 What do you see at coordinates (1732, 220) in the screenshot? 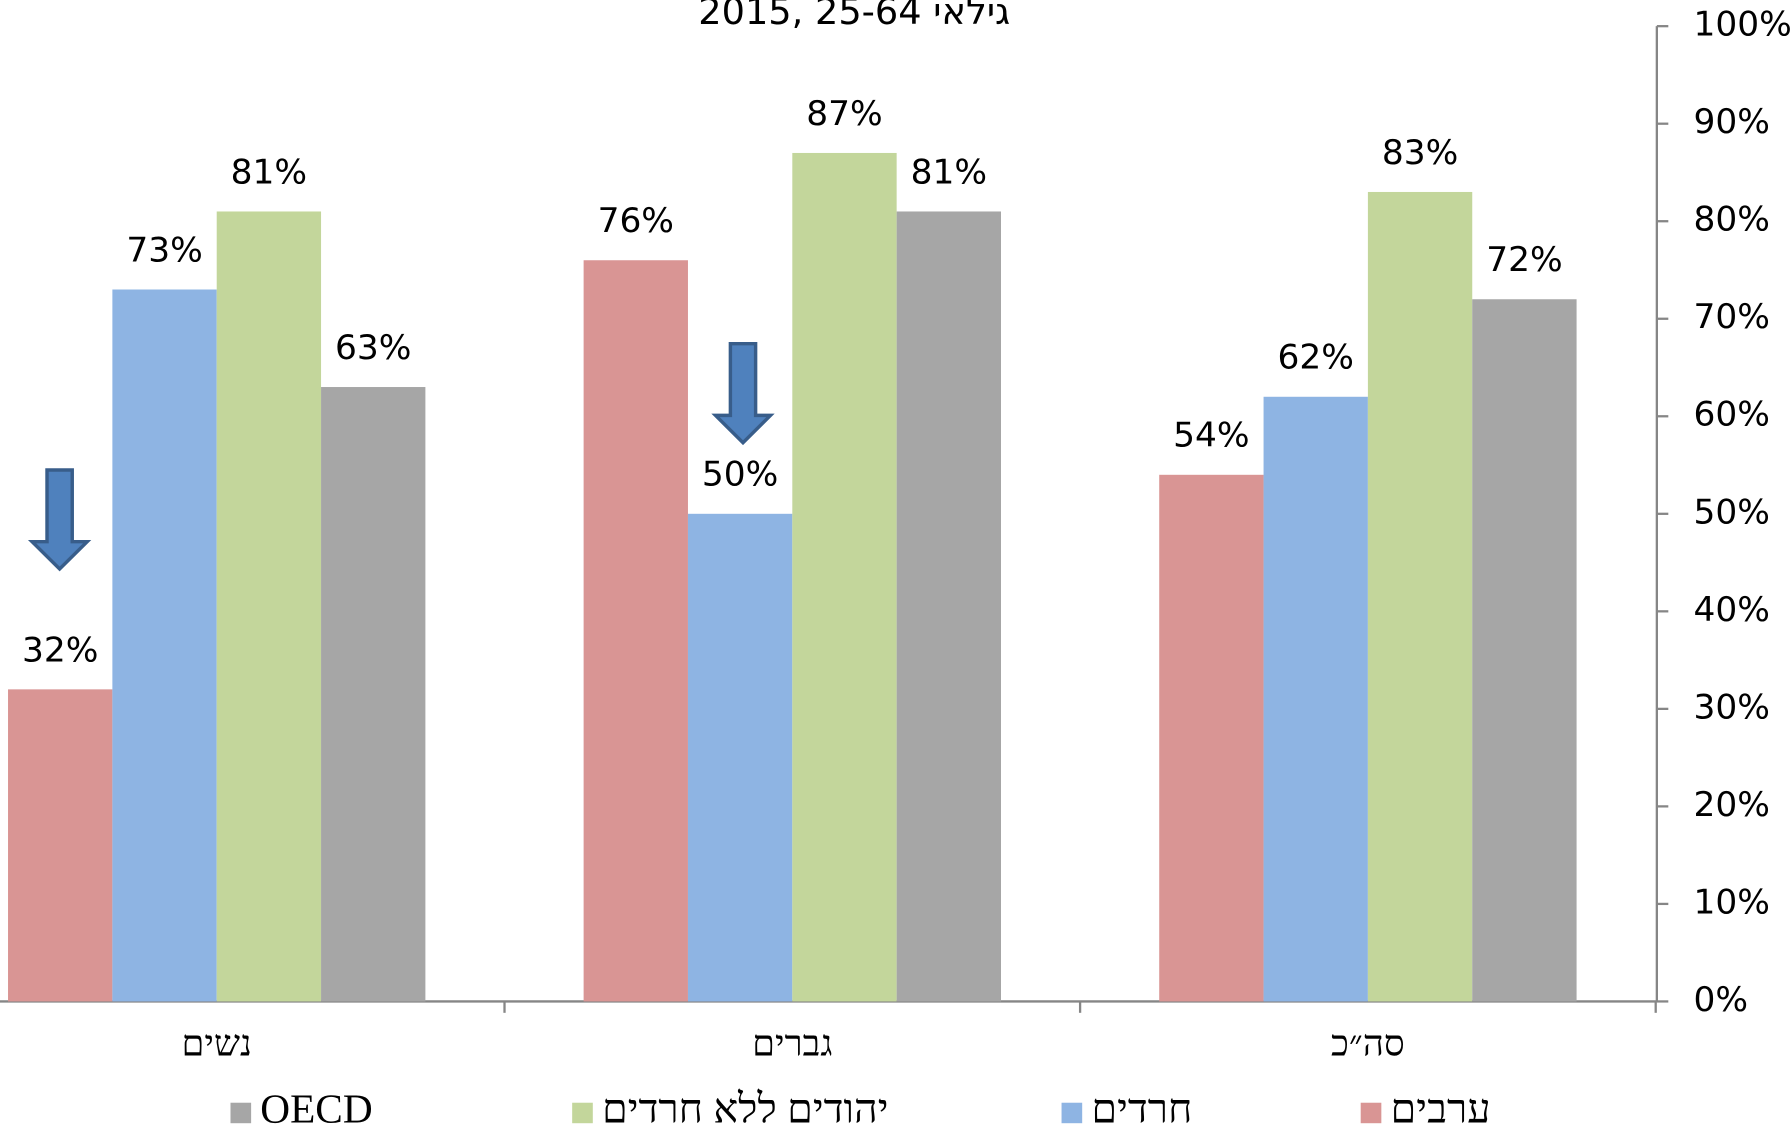
I see `y-tick-label: 80%` at bounding box center [1732, 220].